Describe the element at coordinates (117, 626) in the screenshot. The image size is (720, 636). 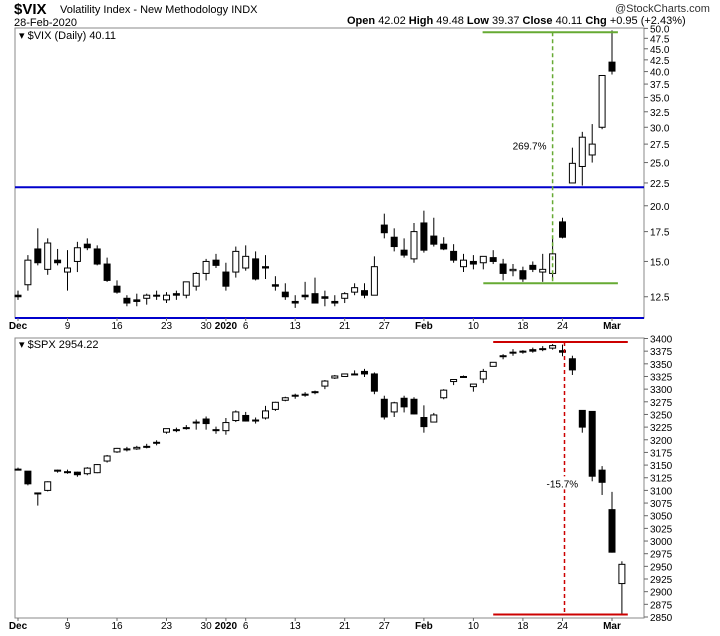
I see `spx-x-tick-label: 16` at that location.